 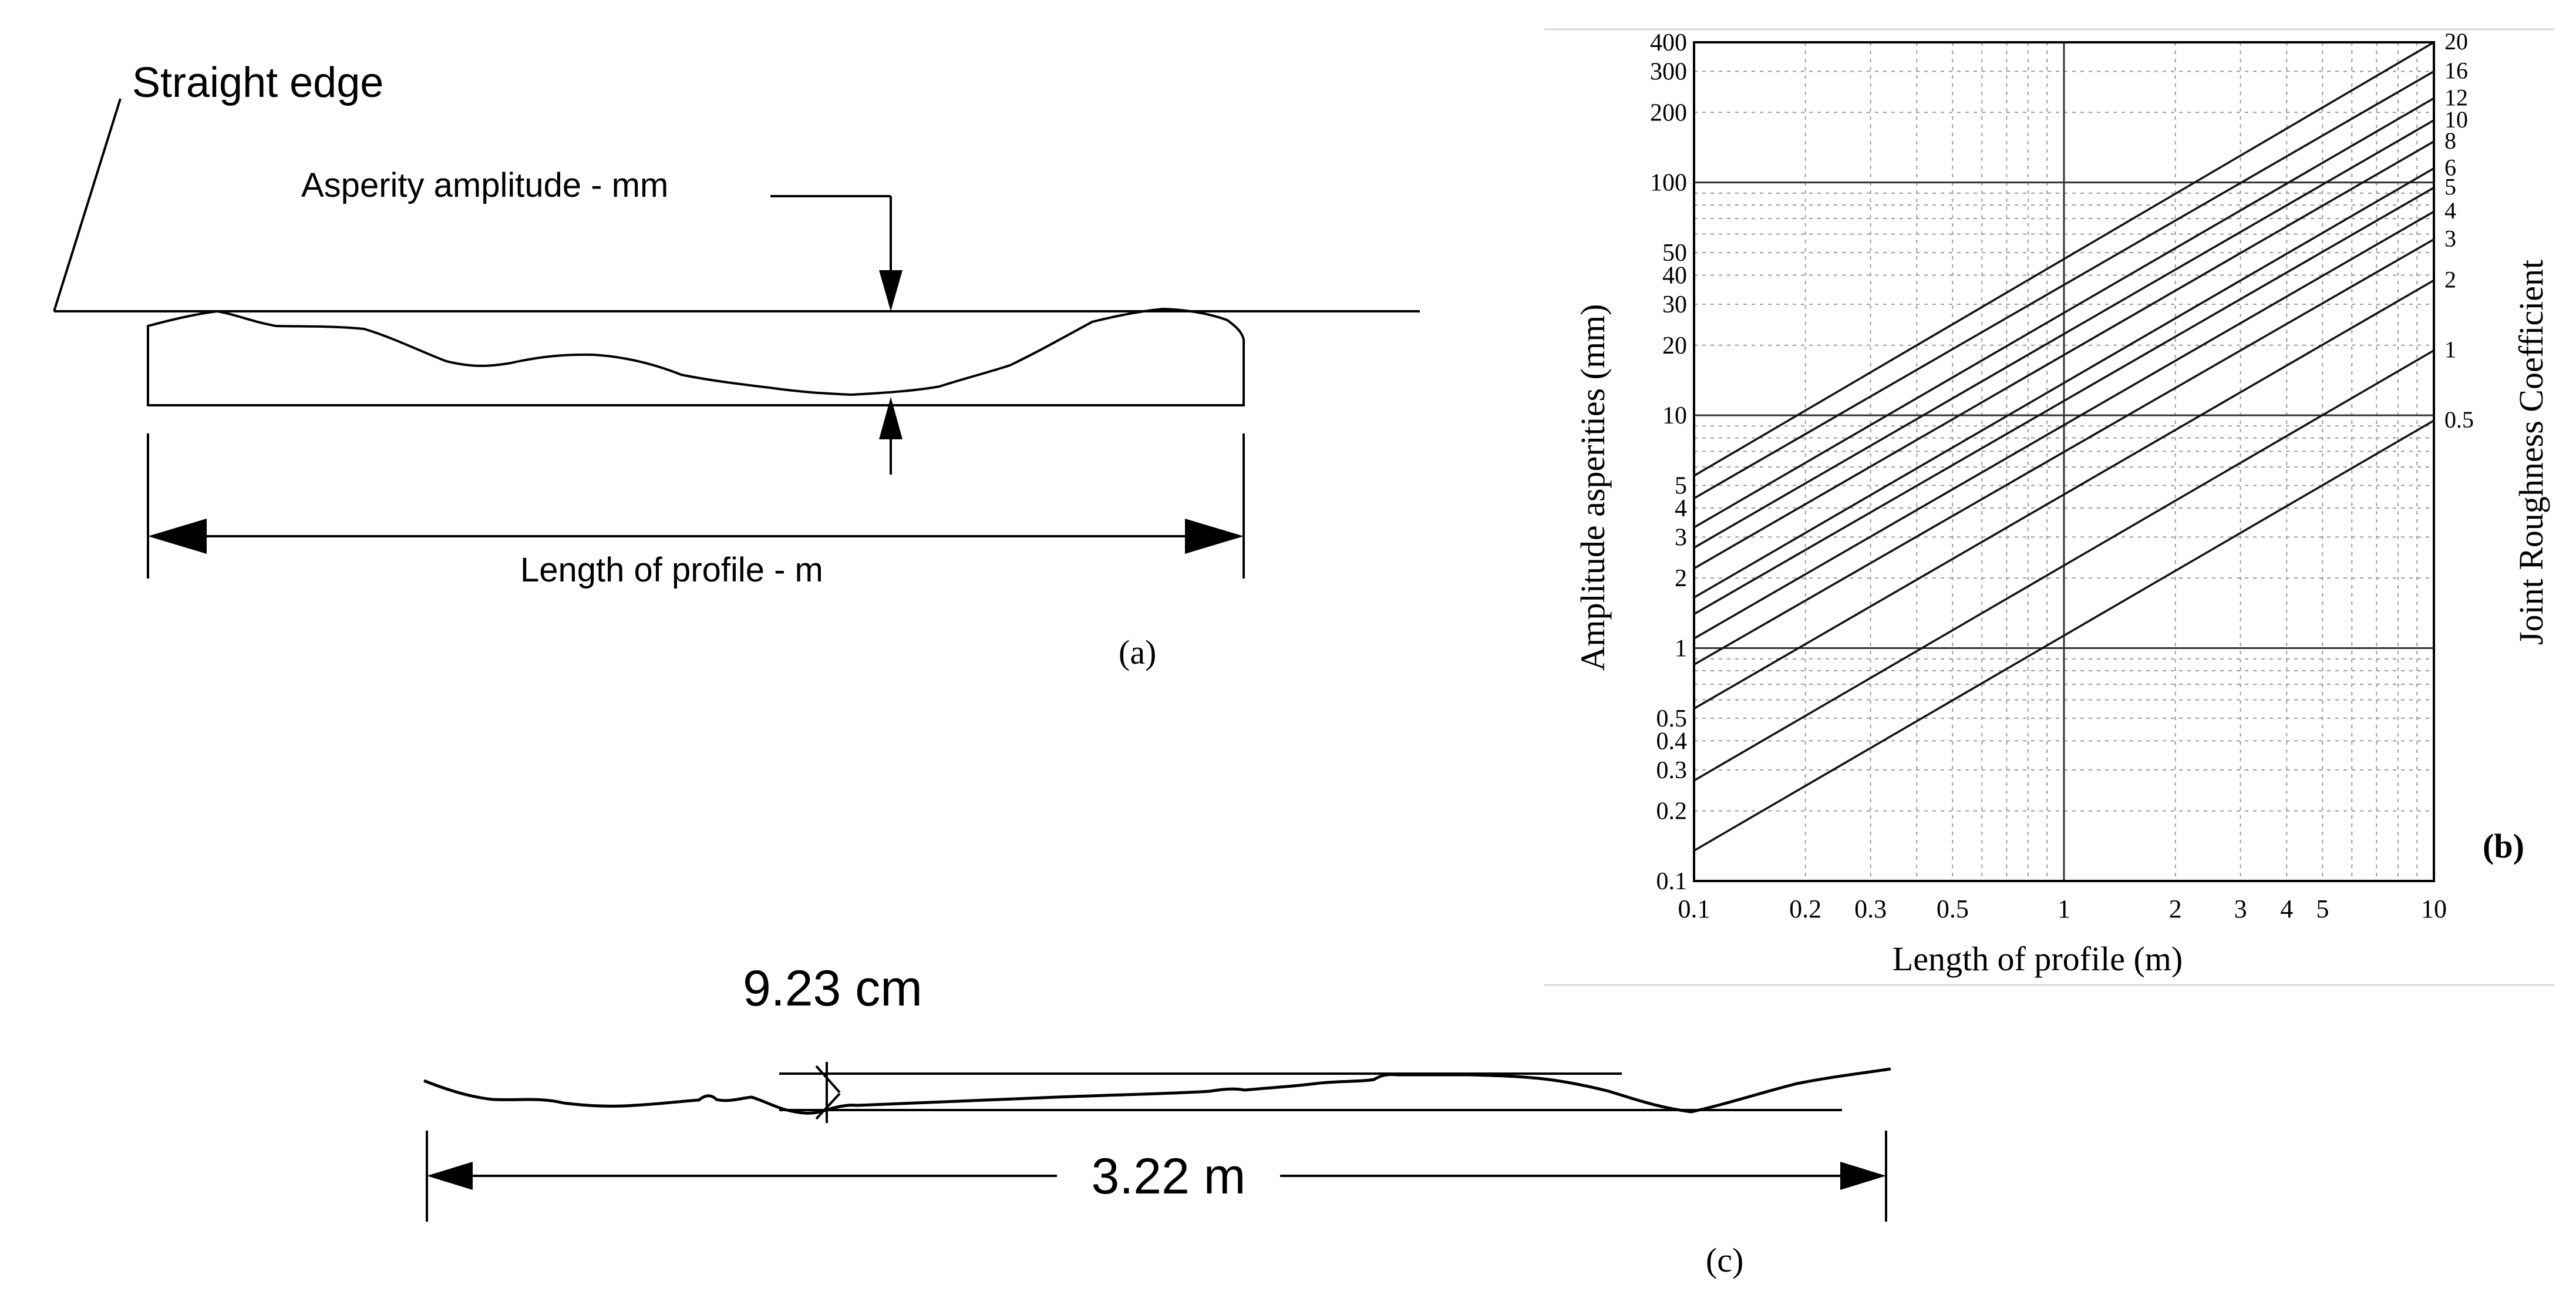 I want to click on jrc-label: 3, so click(x=2450, y=238).